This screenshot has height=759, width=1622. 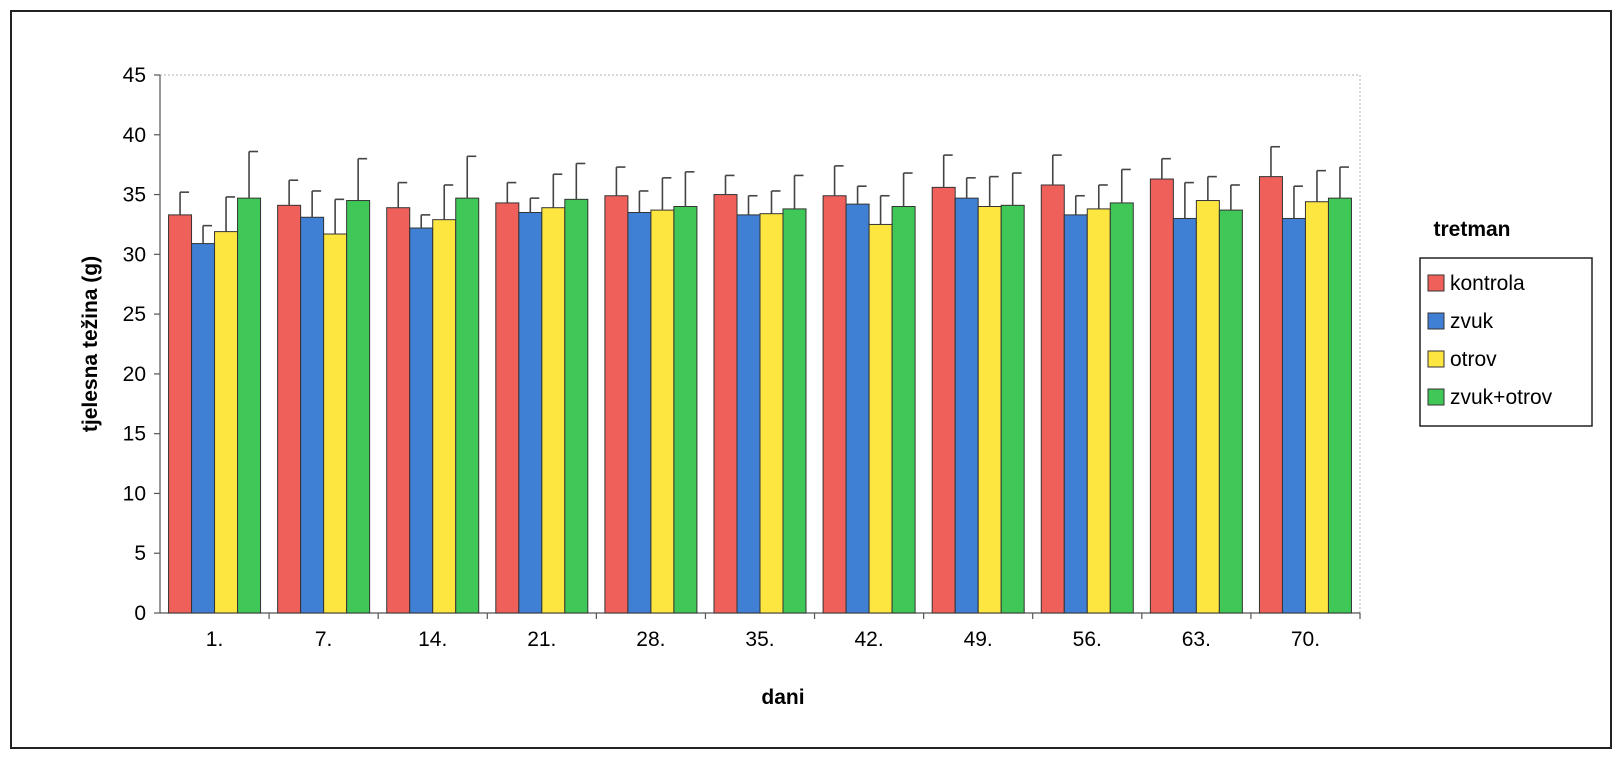 What do you see at coordinates (541, 639) in the screenshot?
I see `x-tick-label: 21.` at bounding box center [541, 639].